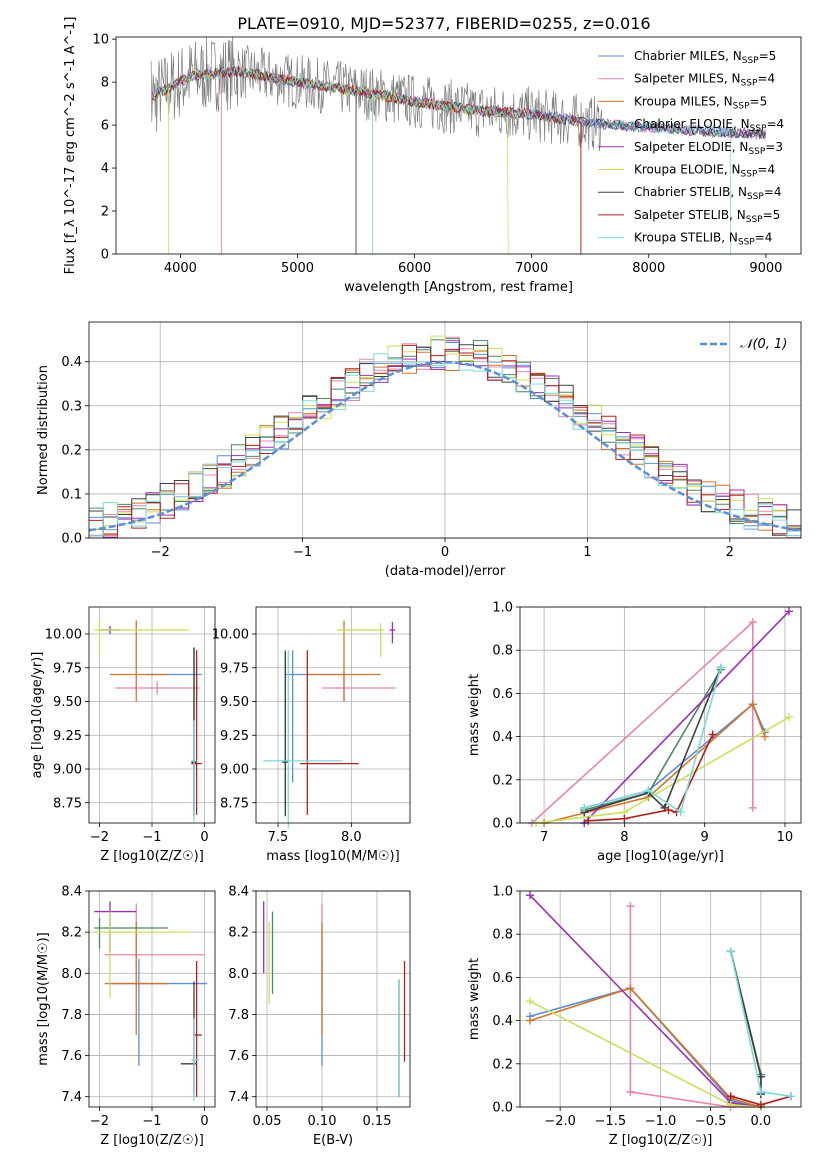  I want to click on y-tick-label: 10.00, so click(63, 635).